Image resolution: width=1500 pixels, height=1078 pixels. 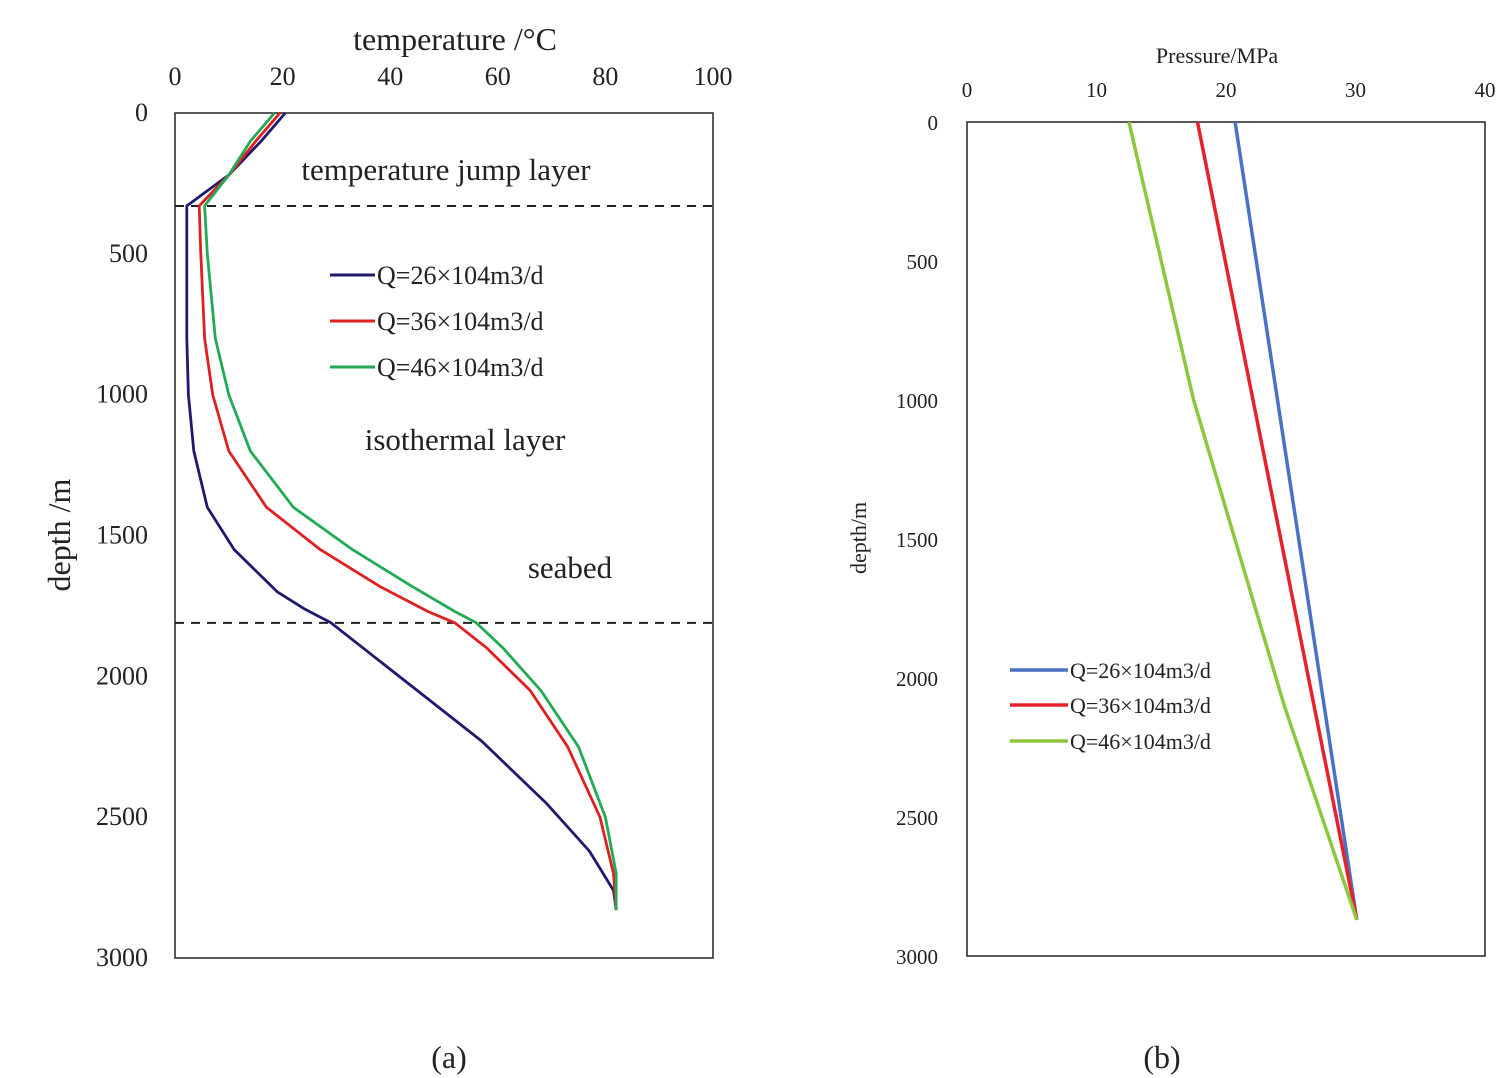 What do you see at coordinates (122, 816) in the screenshot?
I see `panel-a-y-tick-label: 2500` at bounding box center [122, 816].